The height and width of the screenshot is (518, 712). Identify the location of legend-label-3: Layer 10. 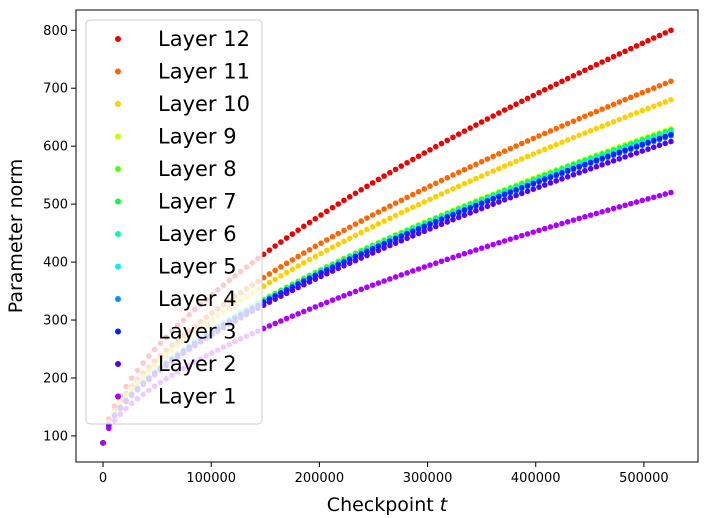
(204, 104).